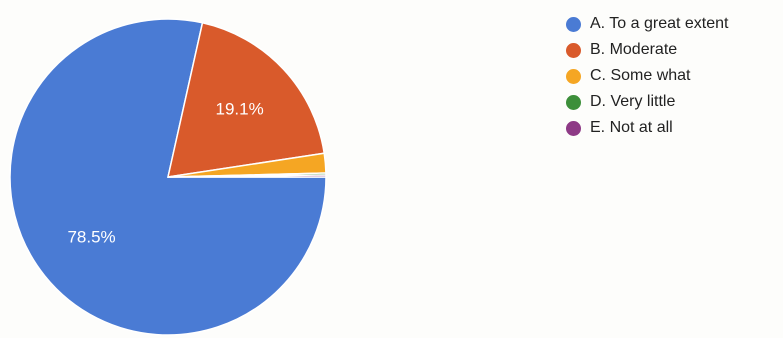 This screenshot has height=338, width=783. What do you see at coordinates (247, 176) in the screenshot?
I see `pie-slice-e` at bounding box center [247, 176].